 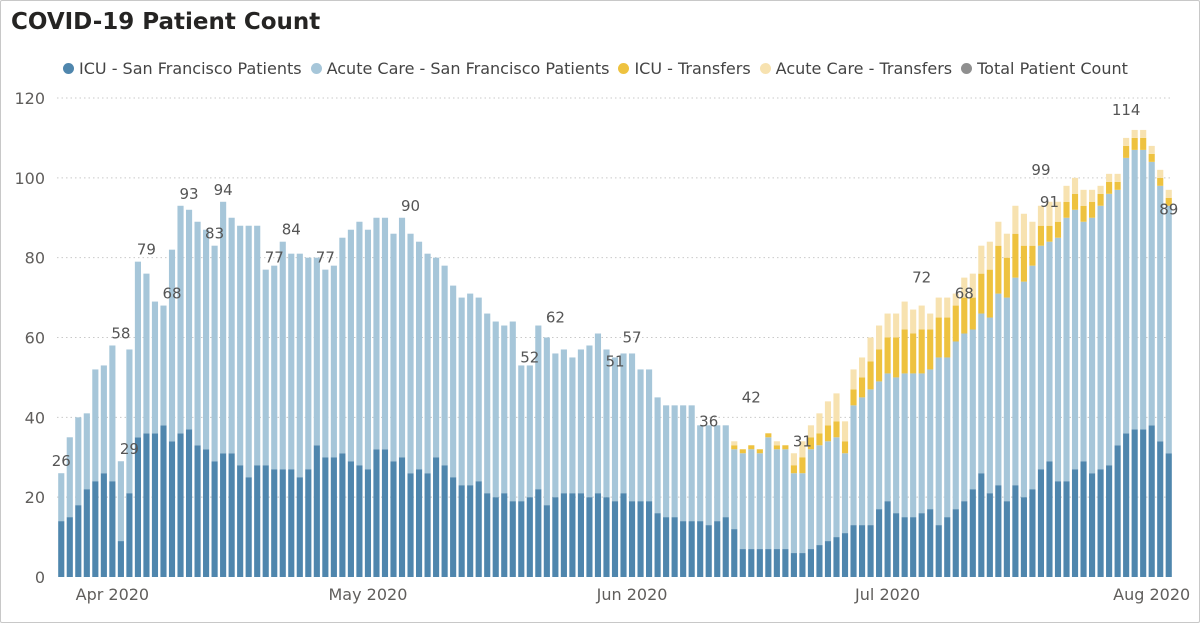 I want to click on data-label: 114, so click(x=1126, y=110).